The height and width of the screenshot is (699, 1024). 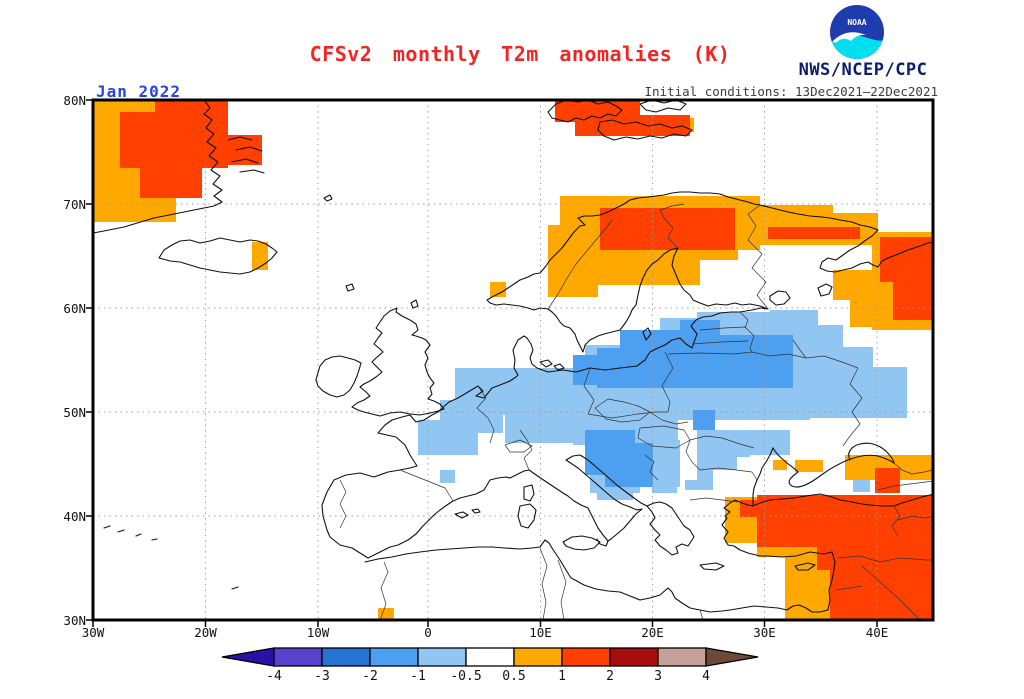 I want to click on noaa-logo-icon: NOAA, so click(x=857, y=32).